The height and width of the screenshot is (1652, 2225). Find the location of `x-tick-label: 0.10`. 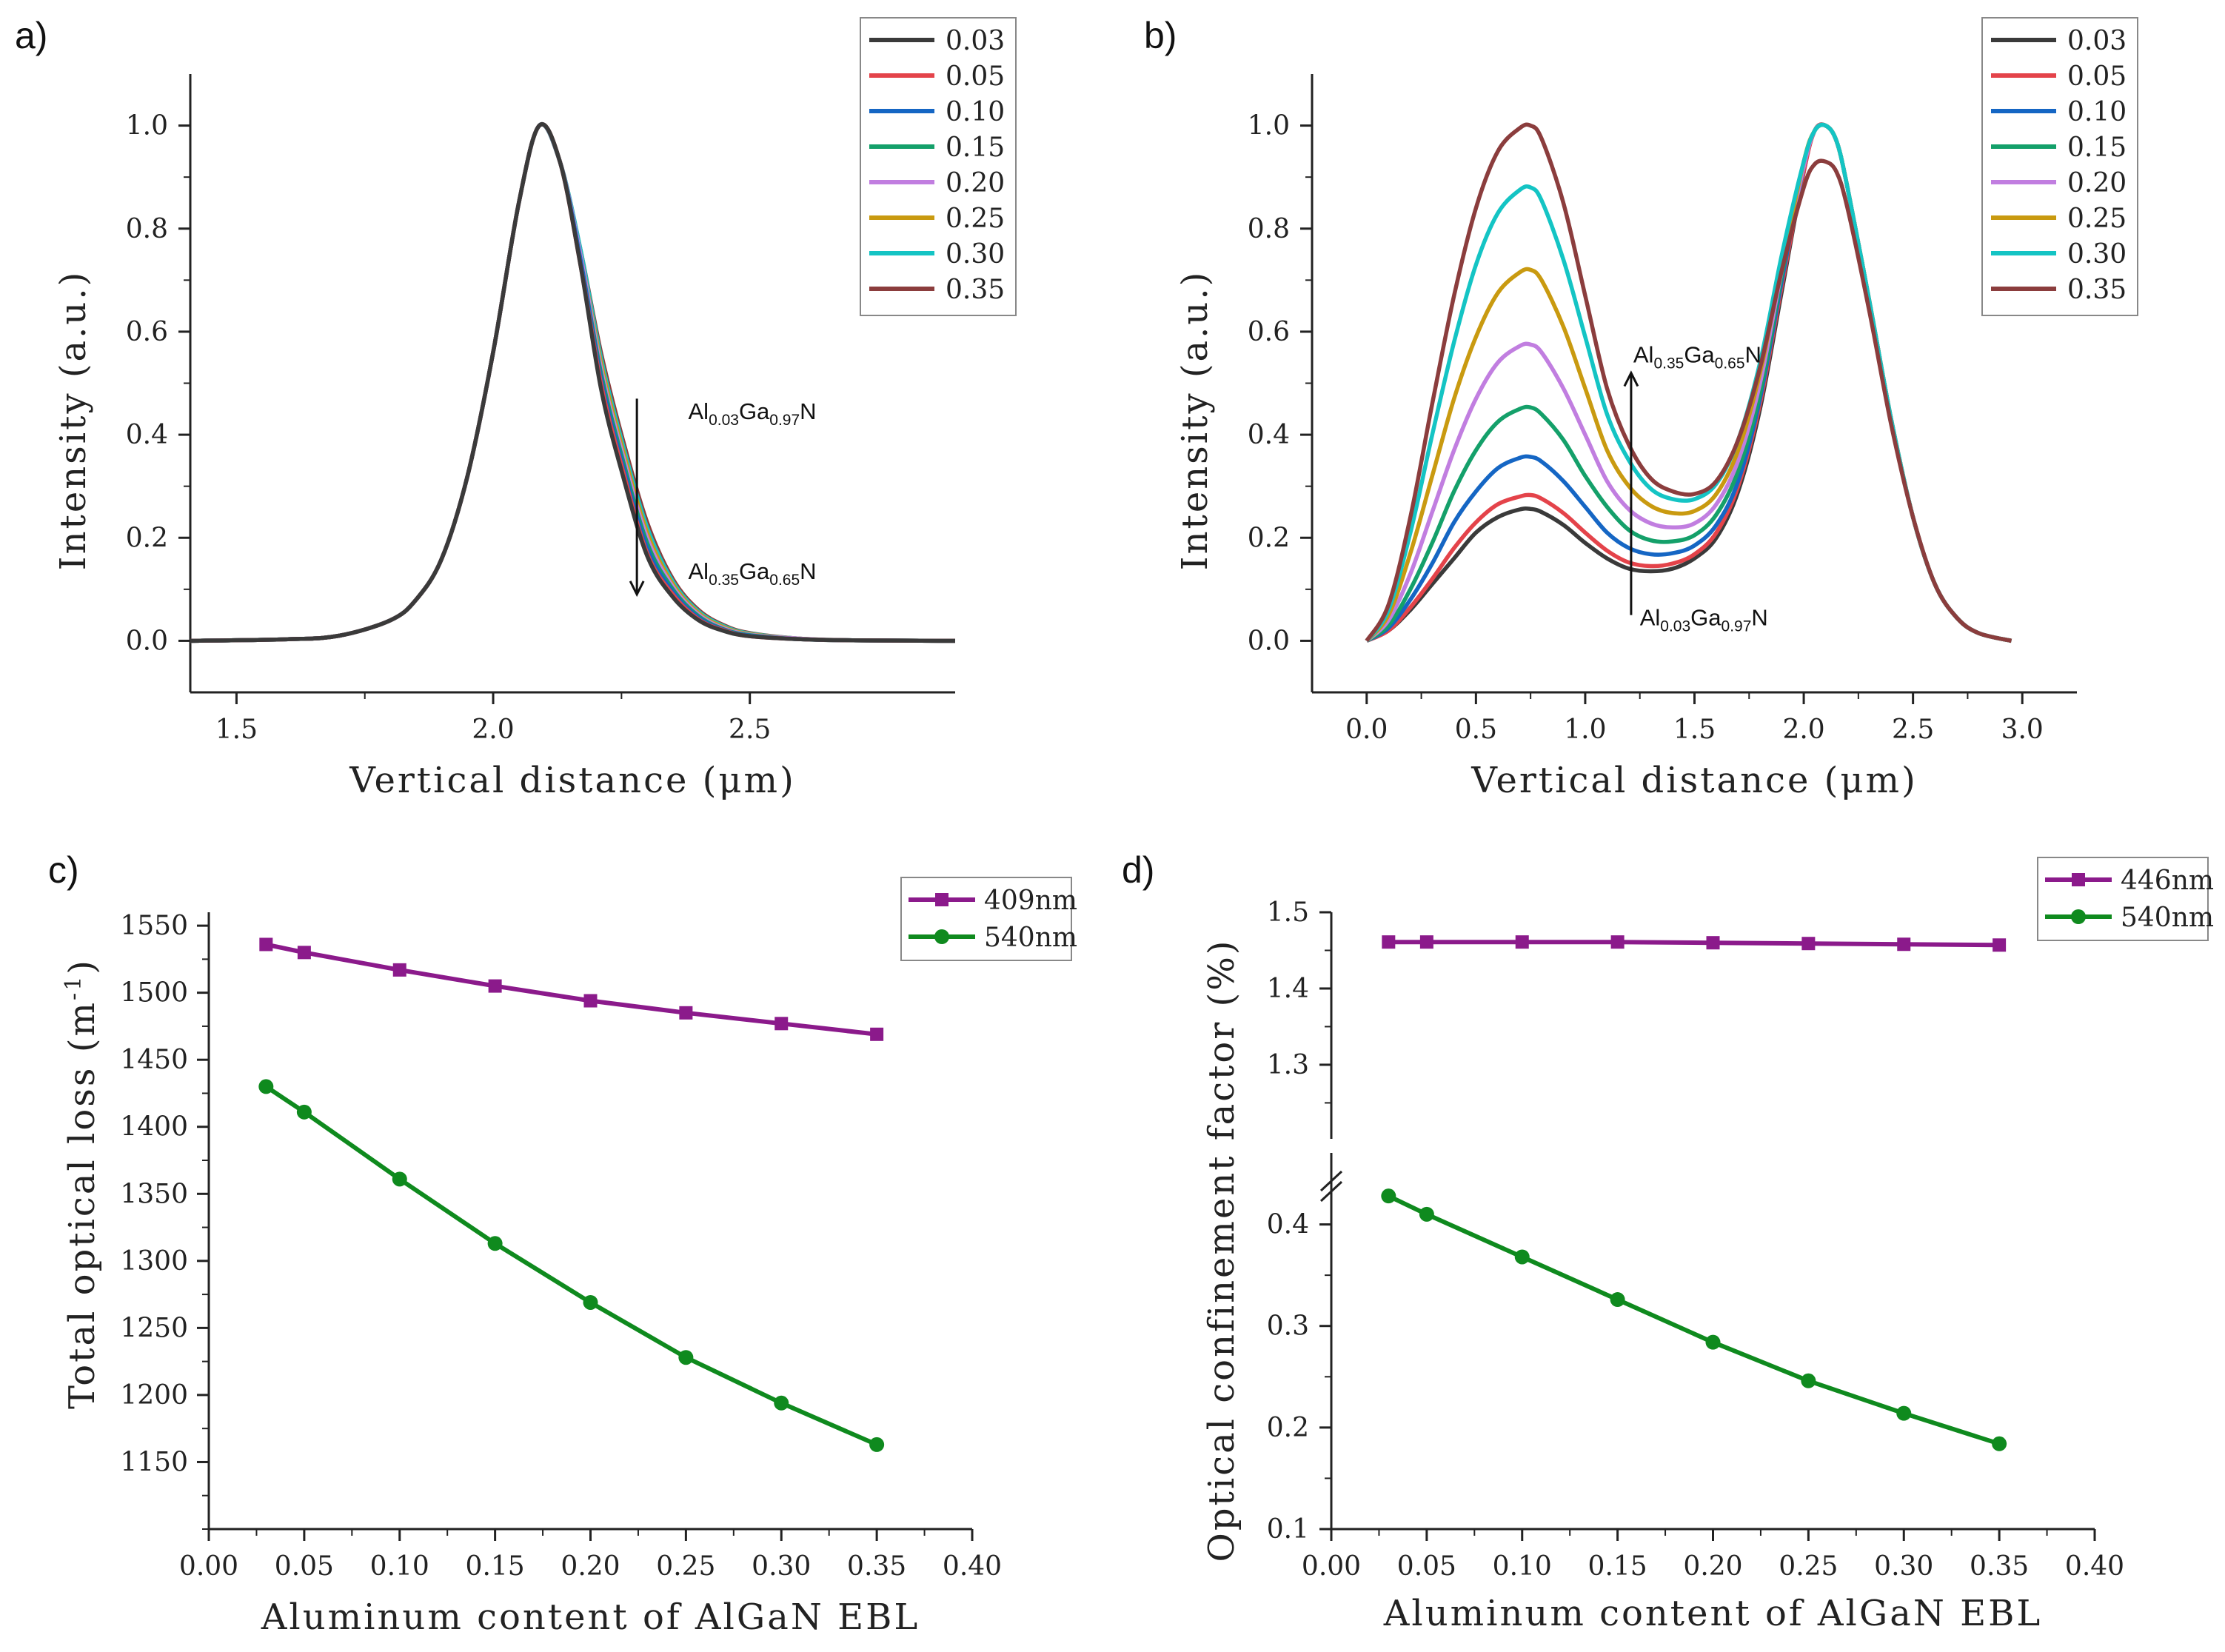

x-tick-label: 0.10 is located at coordinates (399, 1566).